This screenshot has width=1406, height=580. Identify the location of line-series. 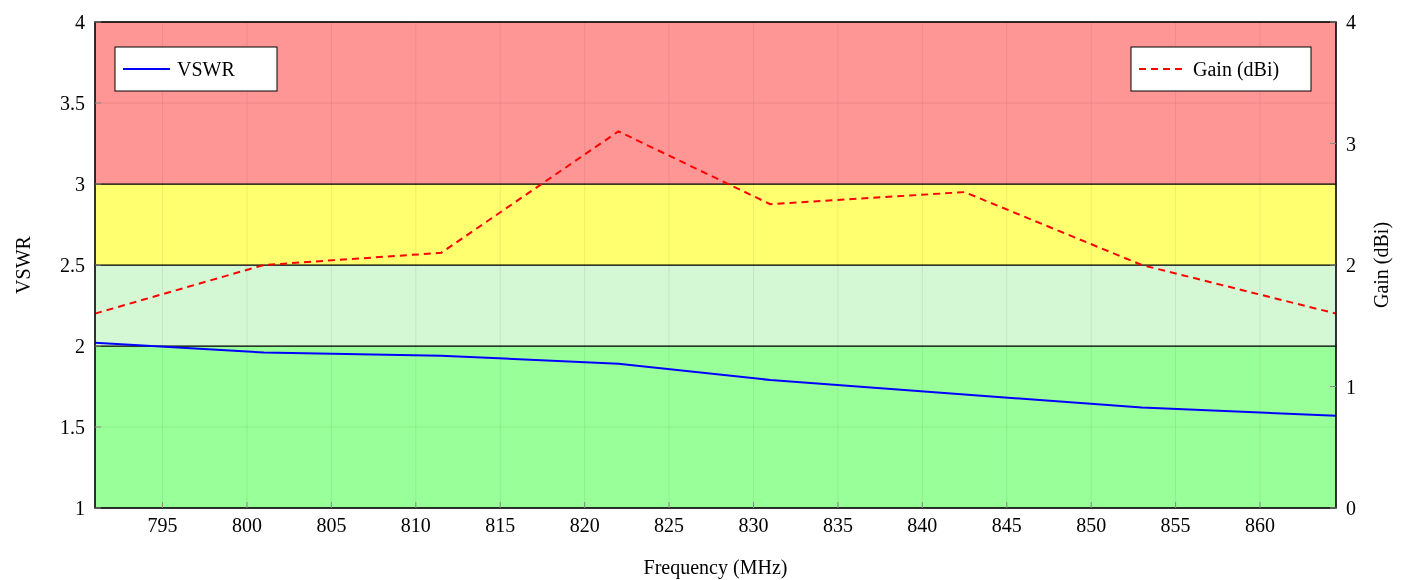
(715, 379).